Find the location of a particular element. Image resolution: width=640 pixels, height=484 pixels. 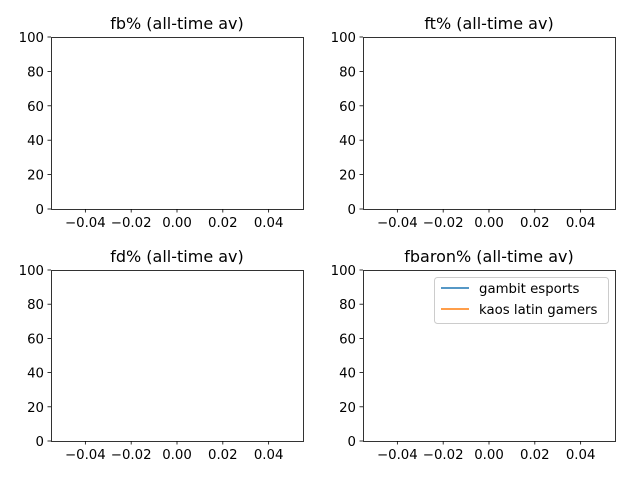

legend-frame is located at coordinates (521, 300).